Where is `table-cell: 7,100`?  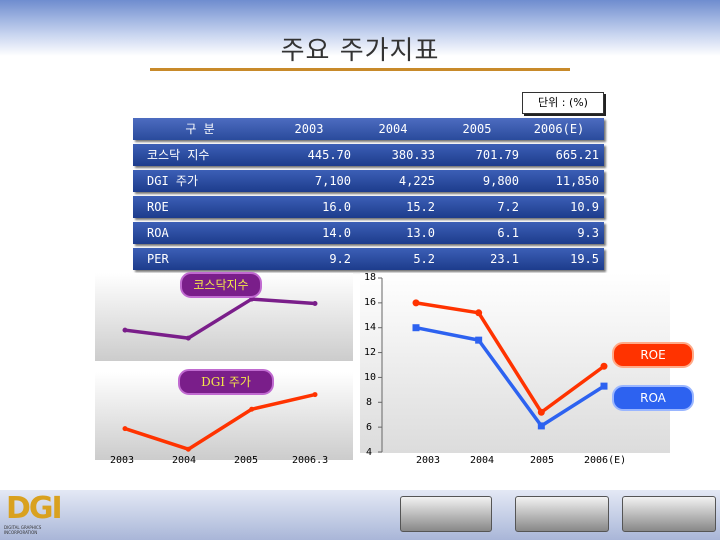 table-cell: 7,100 is located at coordinates (332, 181).